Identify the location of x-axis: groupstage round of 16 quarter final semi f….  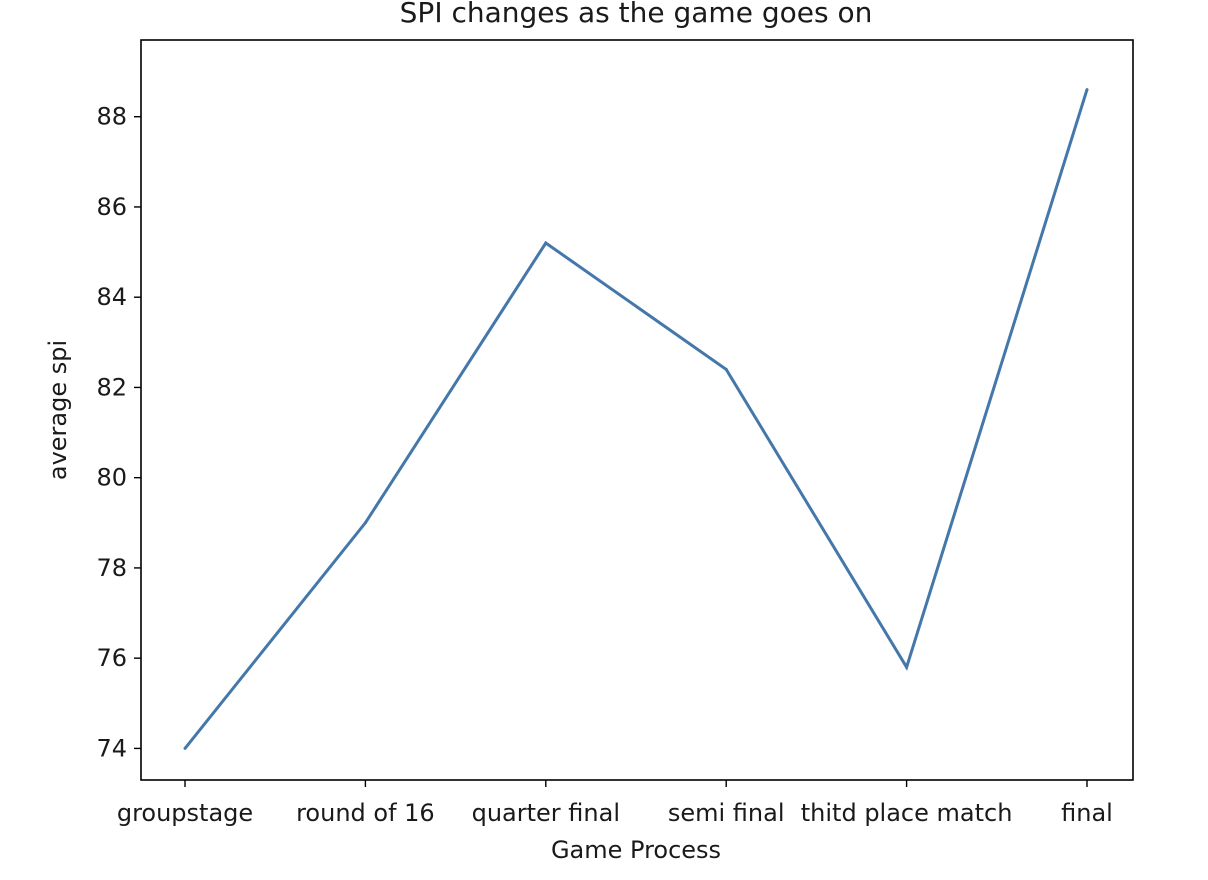
(615, 803).